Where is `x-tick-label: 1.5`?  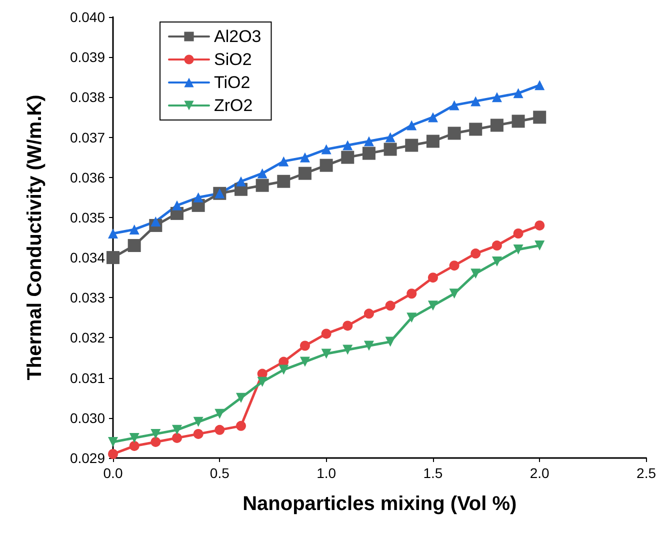
x-tick-label: 1.5 is located at coordinates (433, 473).